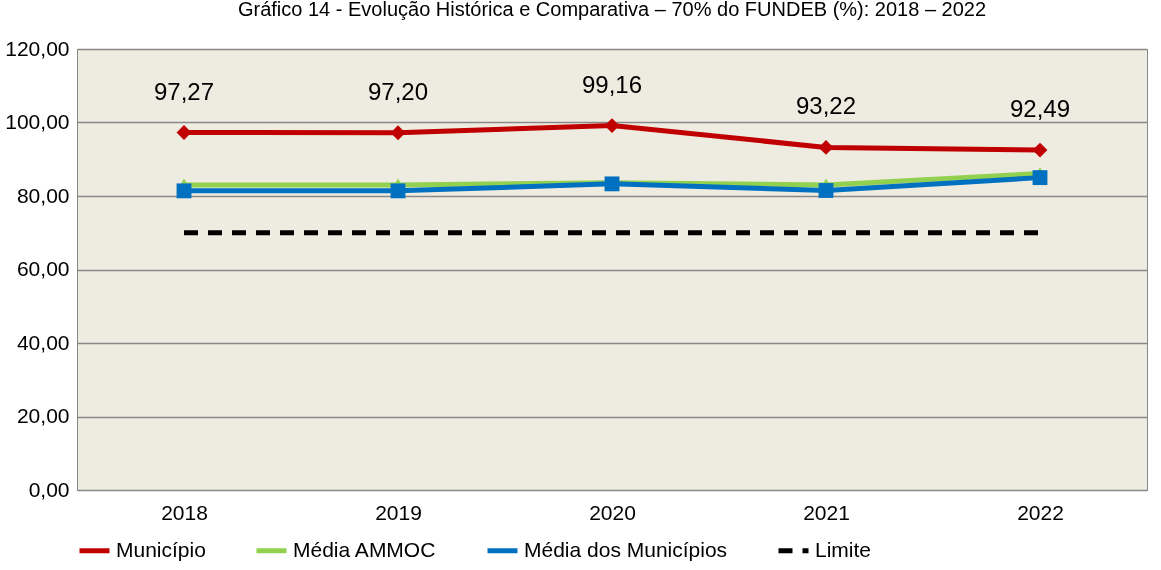 This screenshot has width=1161, height=570. Describe the element at coordinates (612, 84) in the screenshot. I see `data-label: 99,16` at that location.